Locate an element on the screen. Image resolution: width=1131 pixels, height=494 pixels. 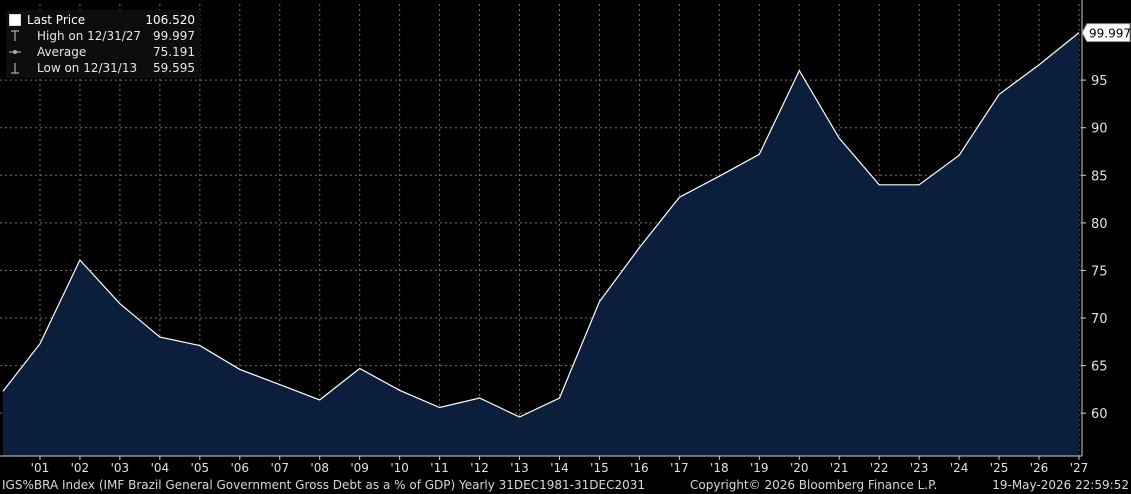
legend-last-price-label: Last Price is located at coordinates (56, 20).